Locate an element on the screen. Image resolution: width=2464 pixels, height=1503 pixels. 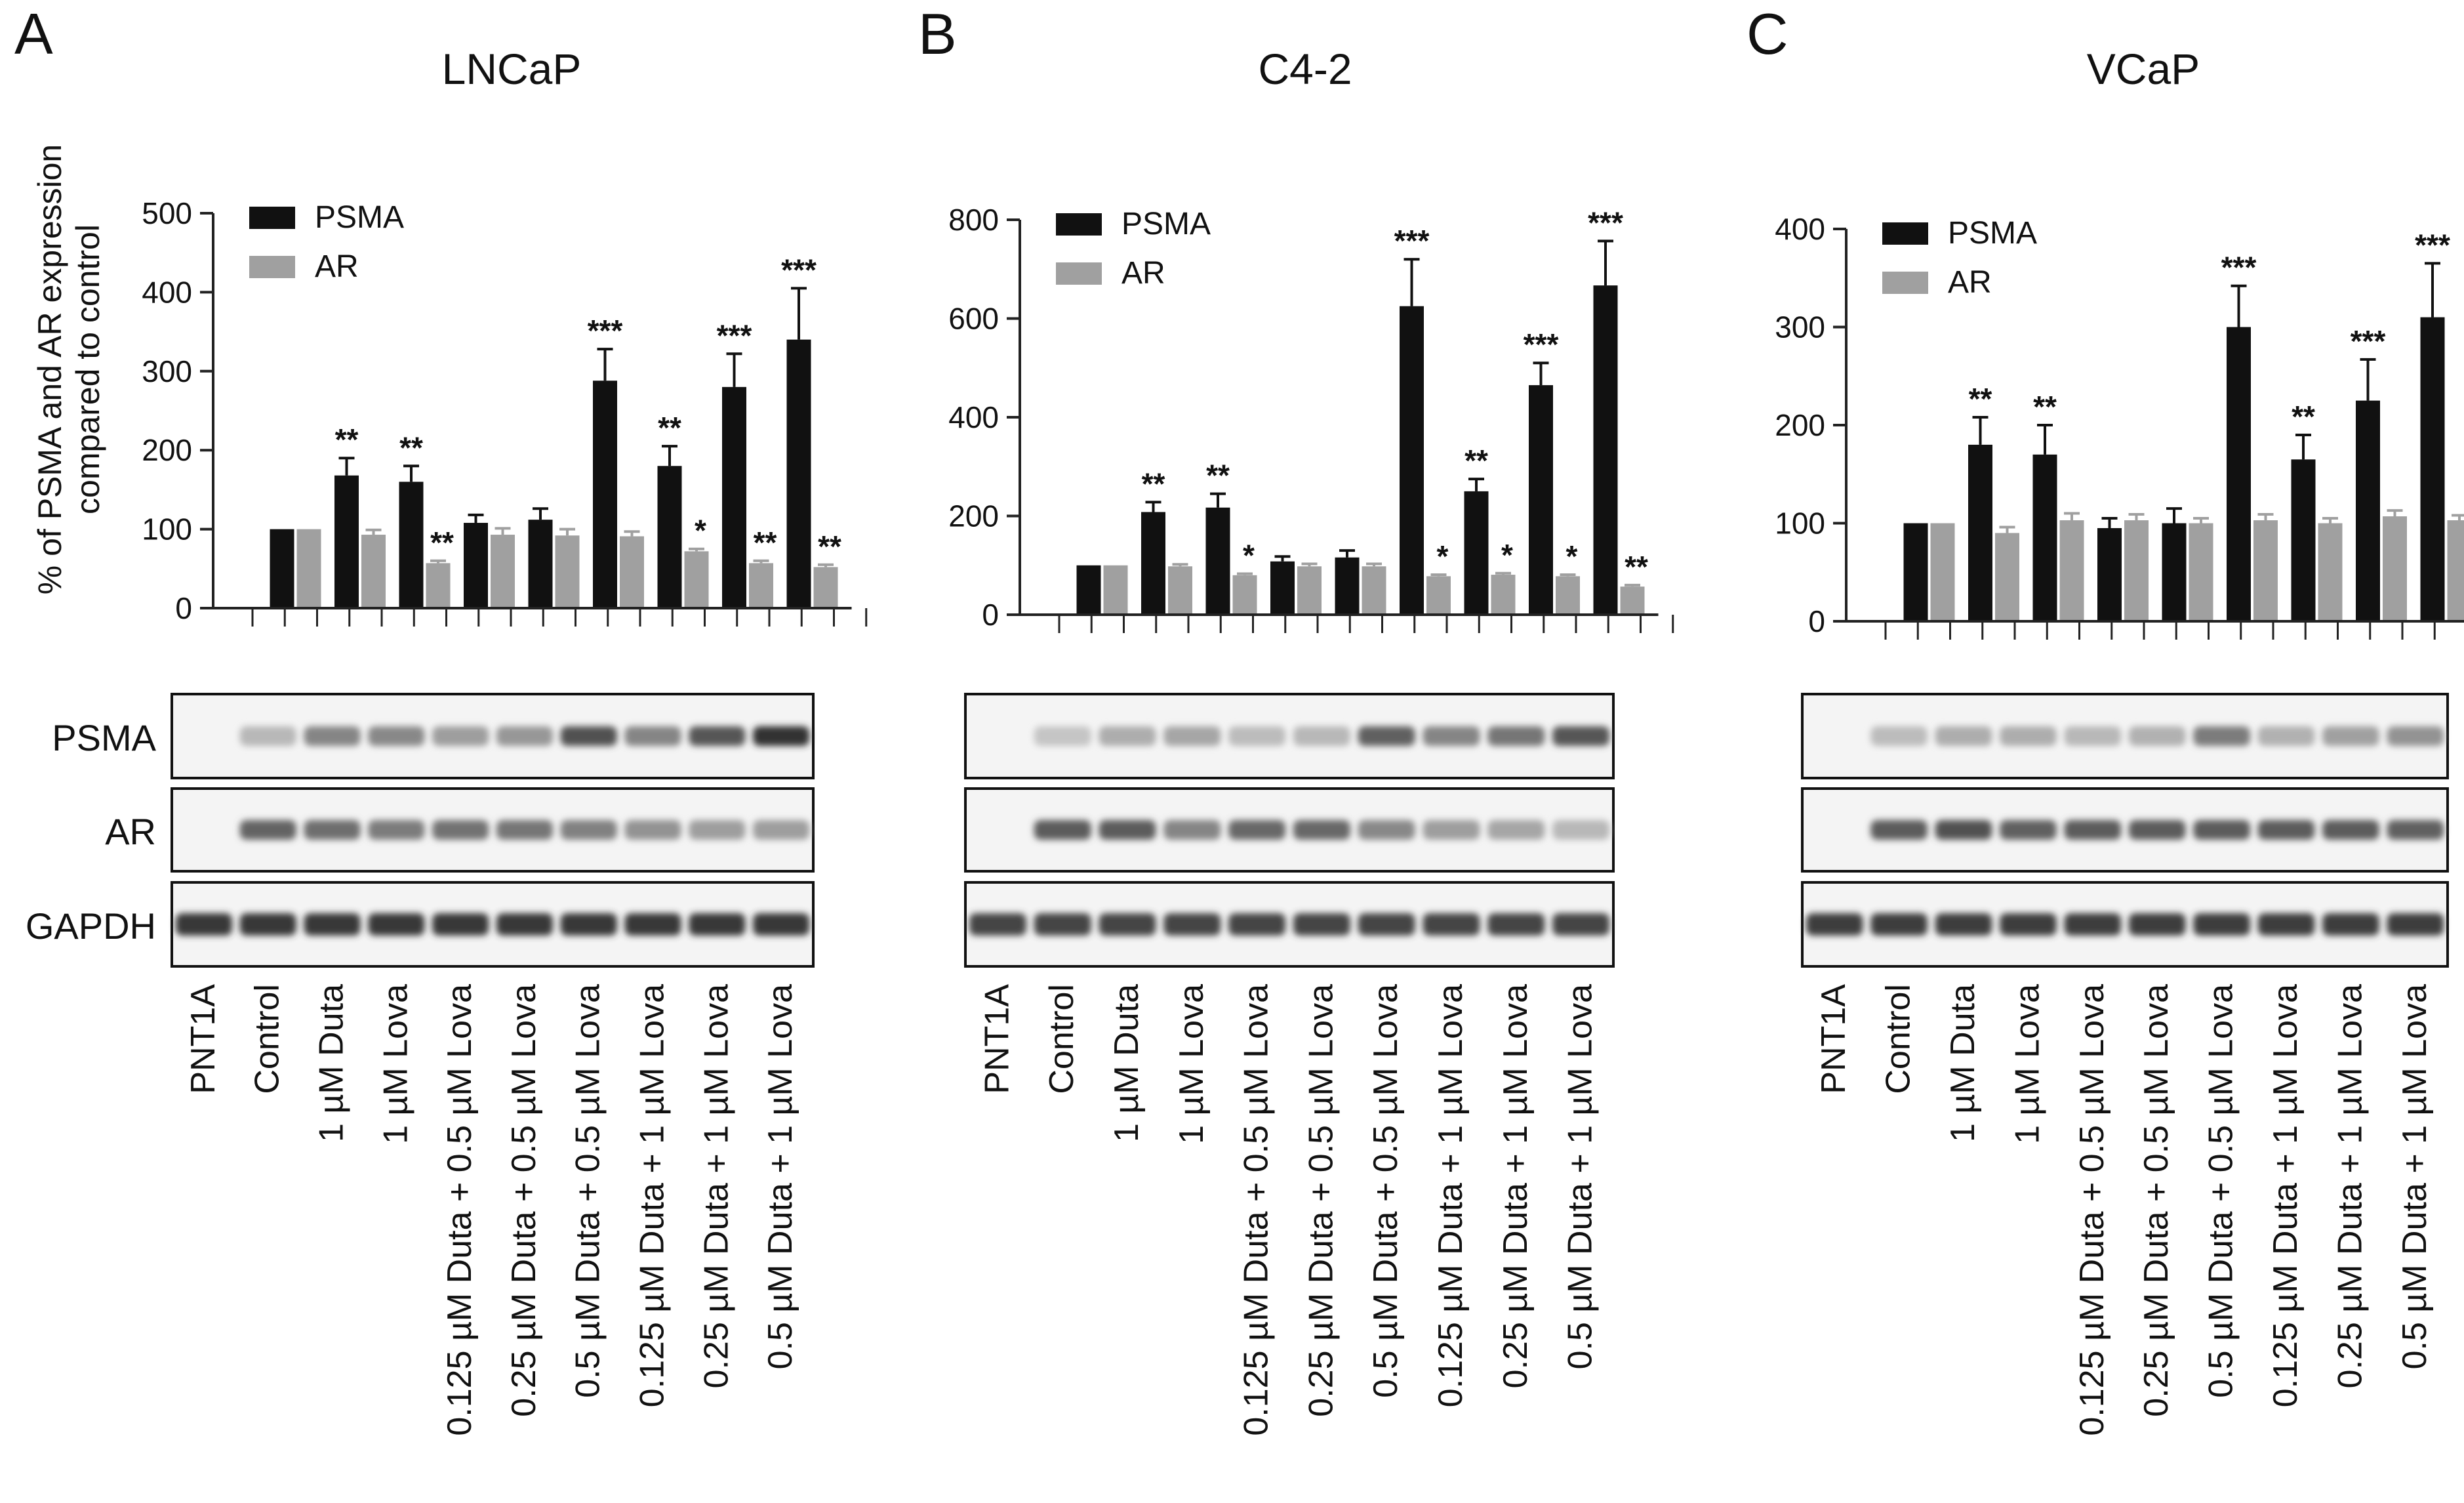
y-tick-label: 0 is located at coordinates (1816, 621).